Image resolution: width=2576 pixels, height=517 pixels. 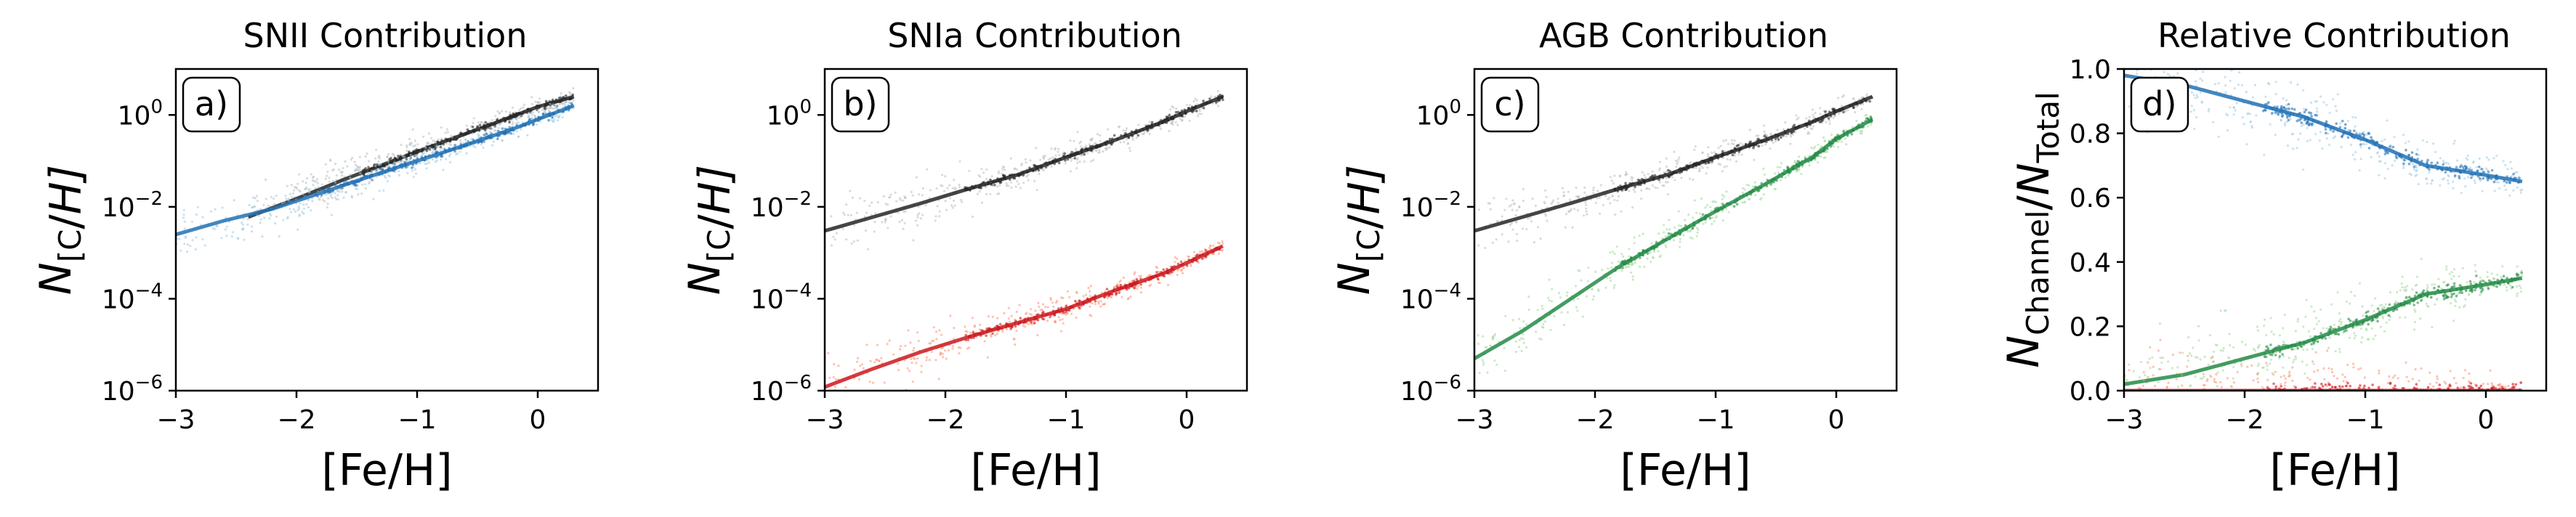 I want to click on series-line, so click(x=1024, y=164).